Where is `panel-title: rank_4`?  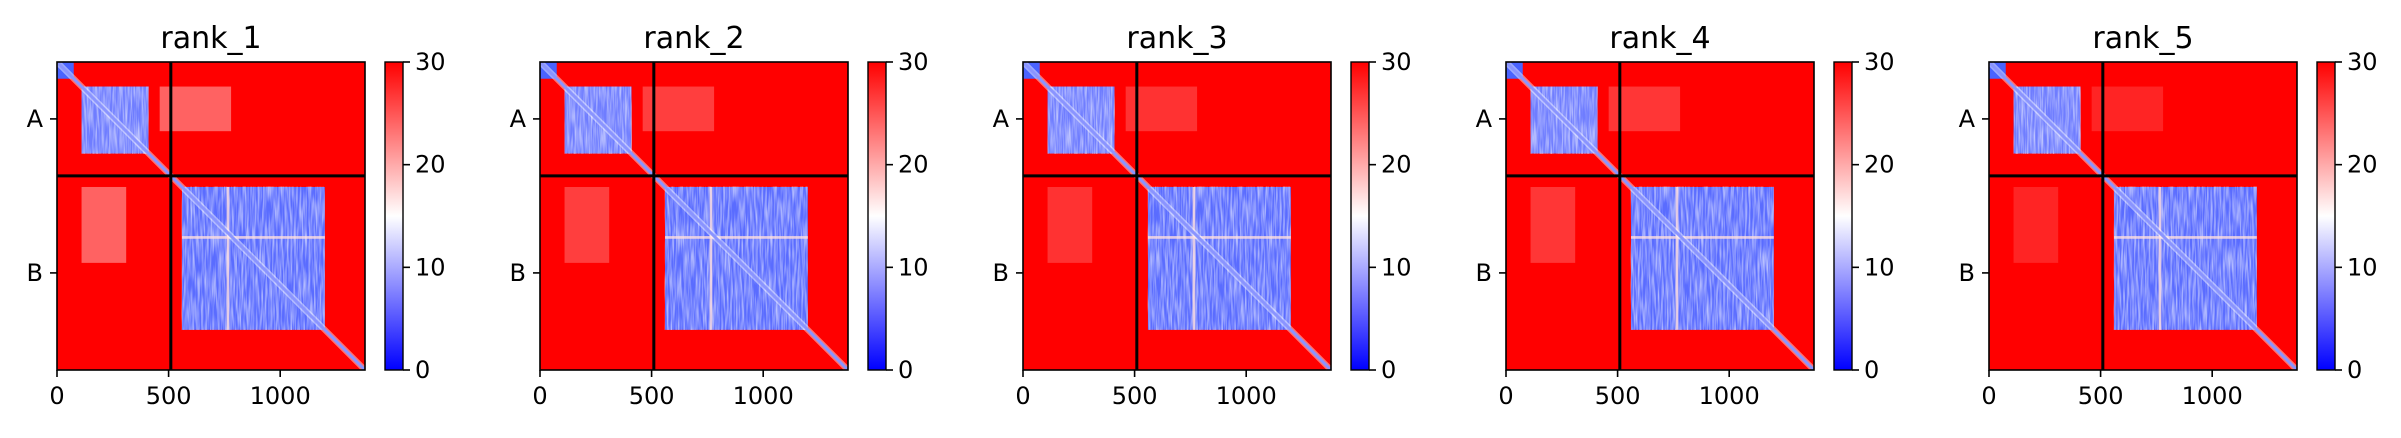 panel-title: rank_4 is located at coordinates (1659, 38).